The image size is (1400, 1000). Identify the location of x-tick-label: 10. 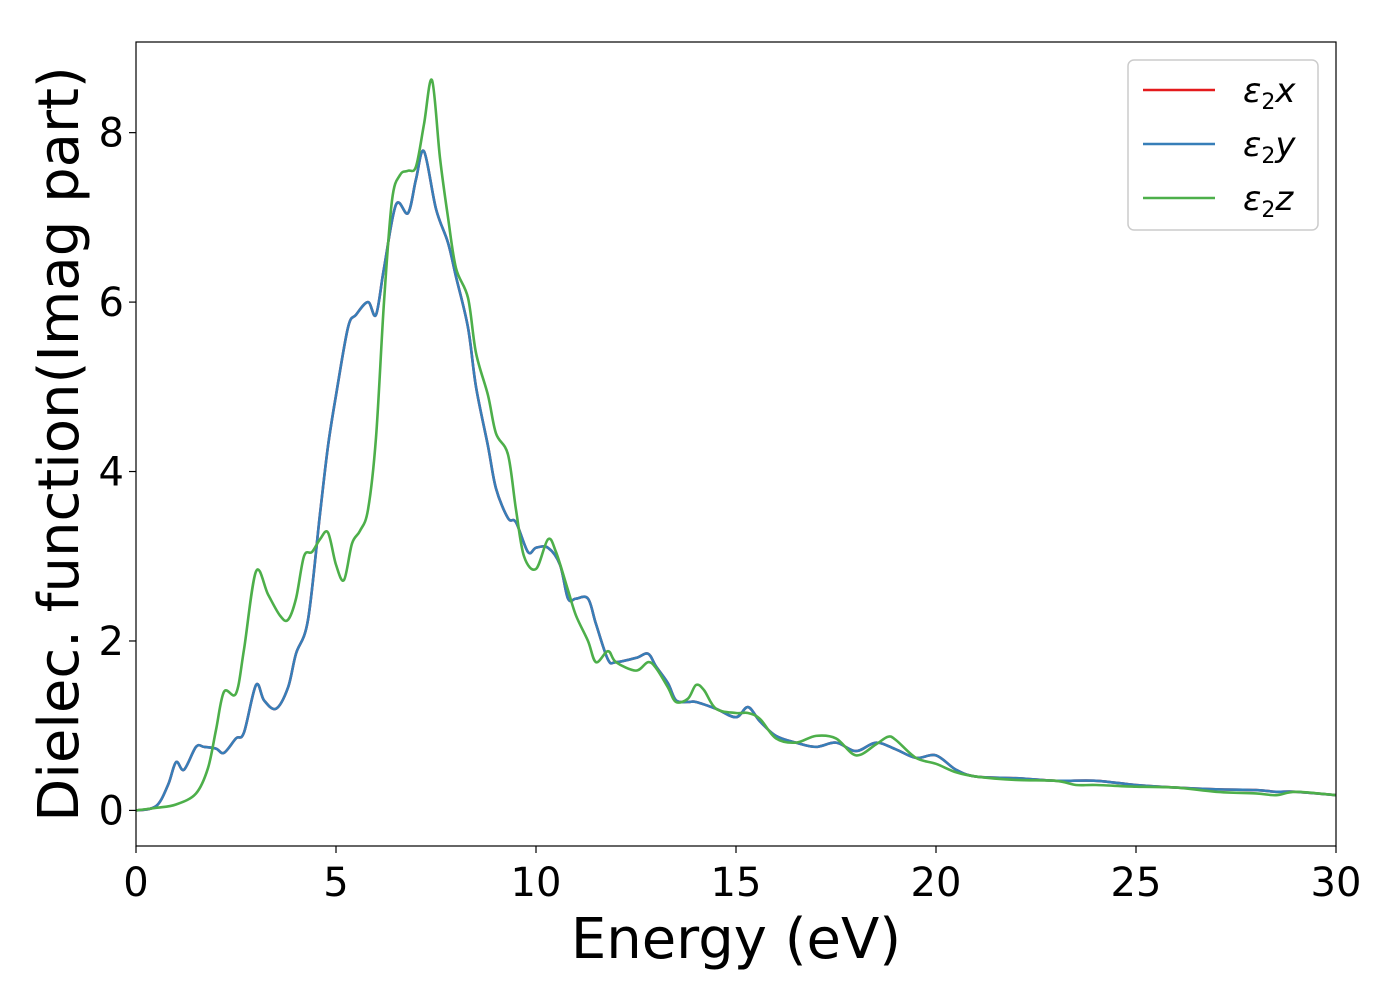
(536, 883).